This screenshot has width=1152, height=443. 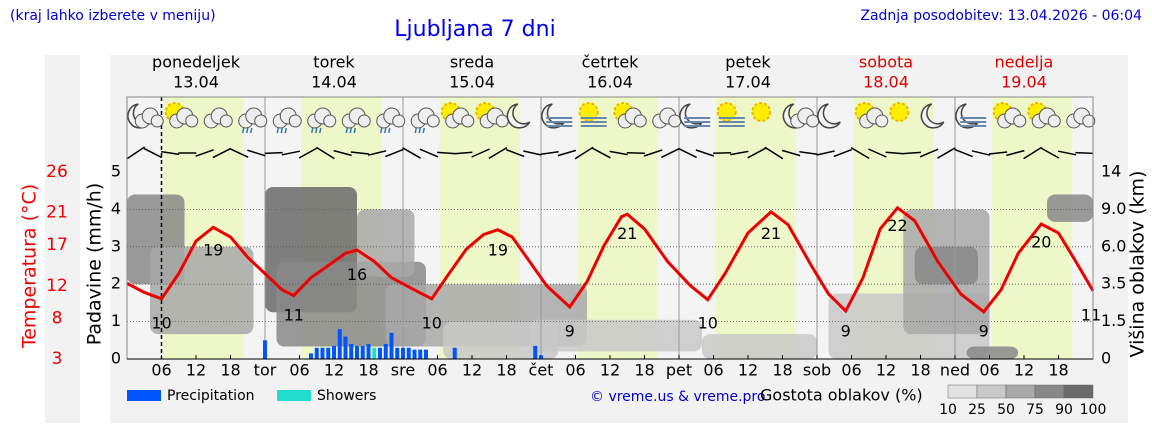 I want to click on day-date: 15.04, so click(x=472, y=82).